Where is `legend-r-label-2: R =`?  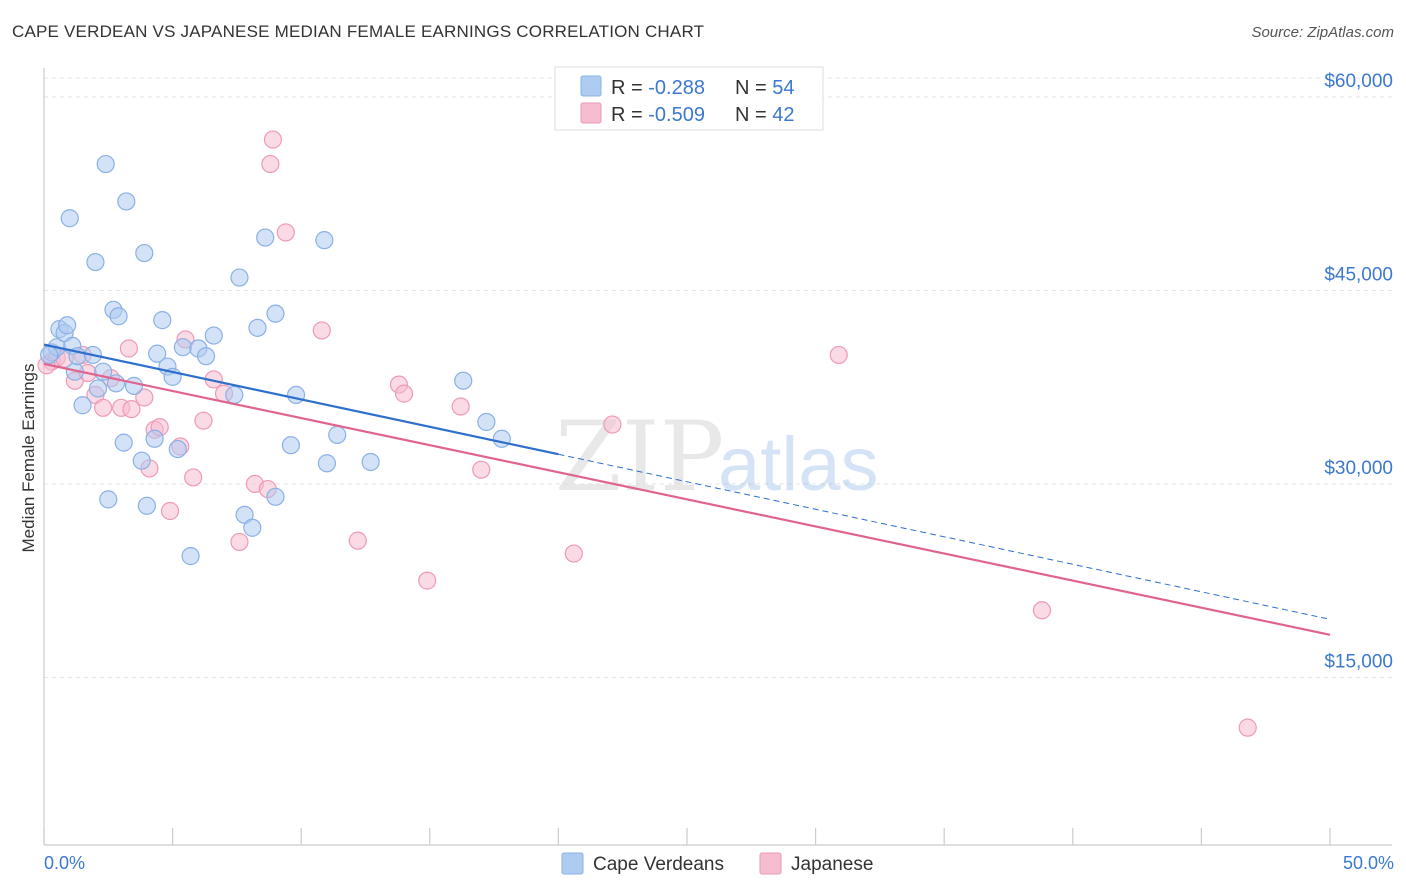 legend-r-label-2: R = is located at coordinates (629, 115).